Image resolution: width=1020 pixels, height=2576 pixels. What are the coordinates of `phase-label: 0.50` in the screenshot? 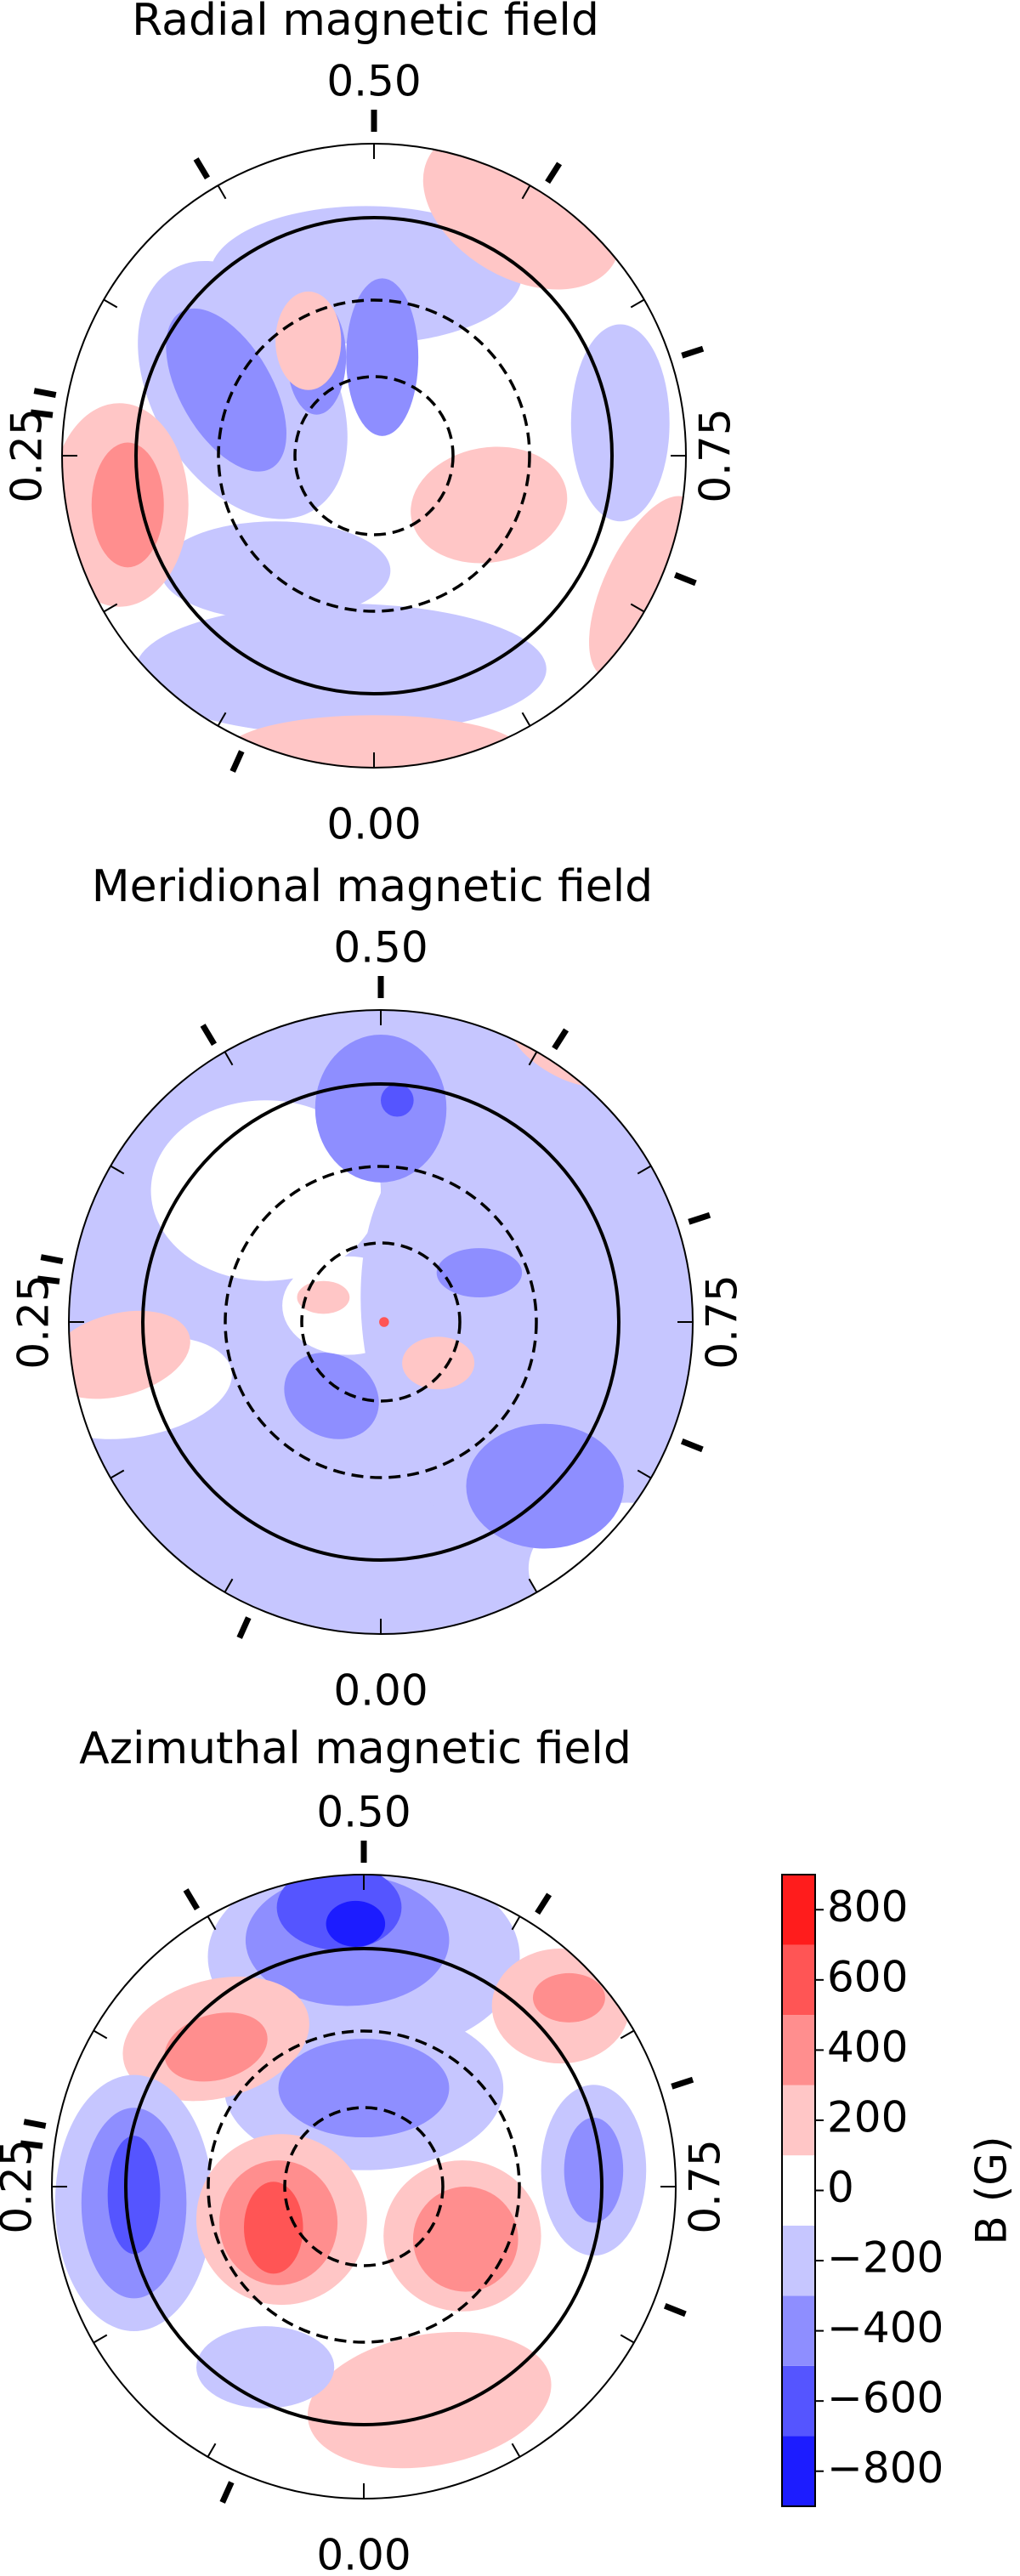 It's located at (380, 948).